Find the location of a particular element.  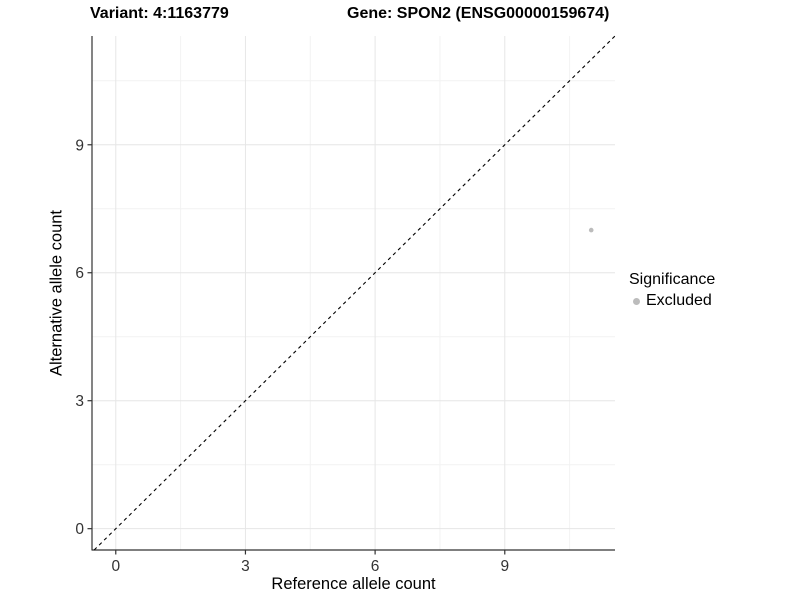

x-tick-label: 6 is located at coordinates (375, 566).